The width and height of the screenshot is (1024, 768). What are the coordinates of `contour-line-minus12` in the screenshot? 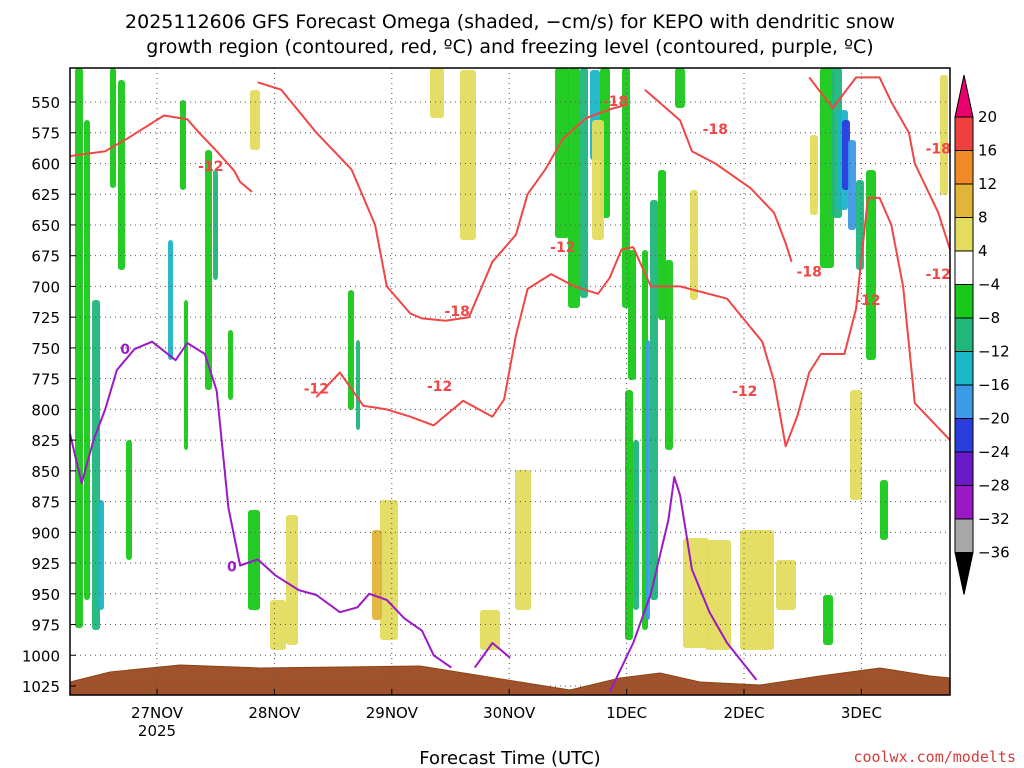 It's located at (161, 153).